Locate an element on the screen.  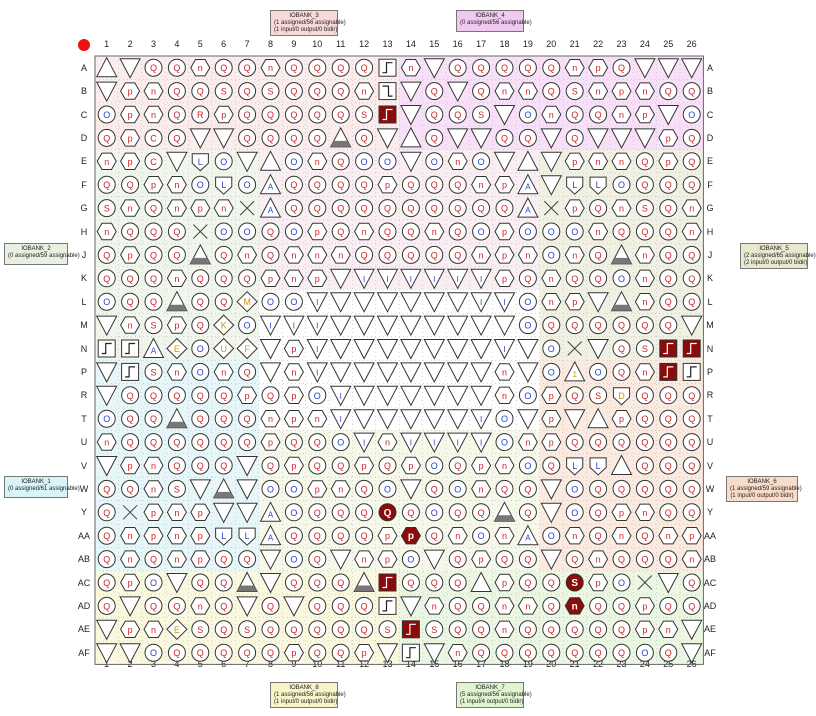
pin-F10: Q is located at coordinates (317, 184).